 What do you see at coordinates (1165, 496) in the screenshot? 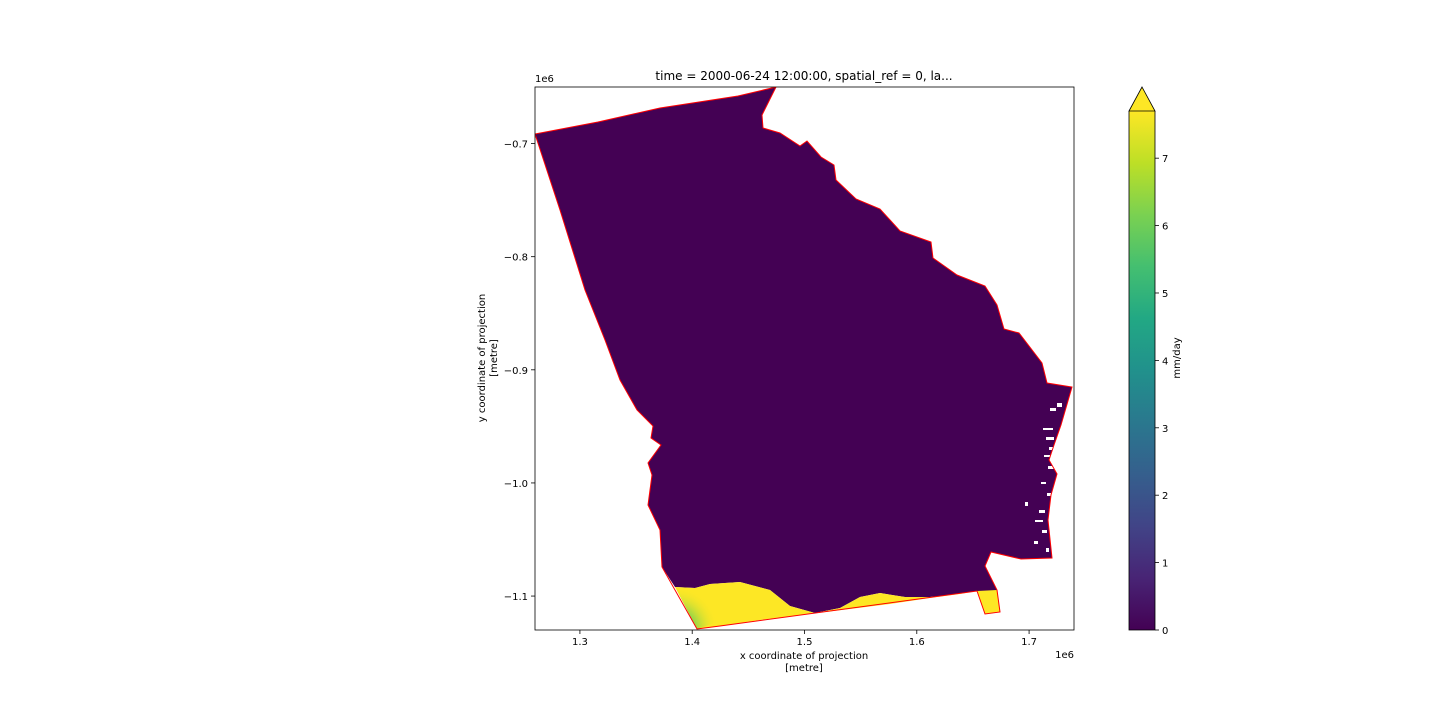
I see `colorbar-tick-label: 2` at bounding box center [1165, 496].